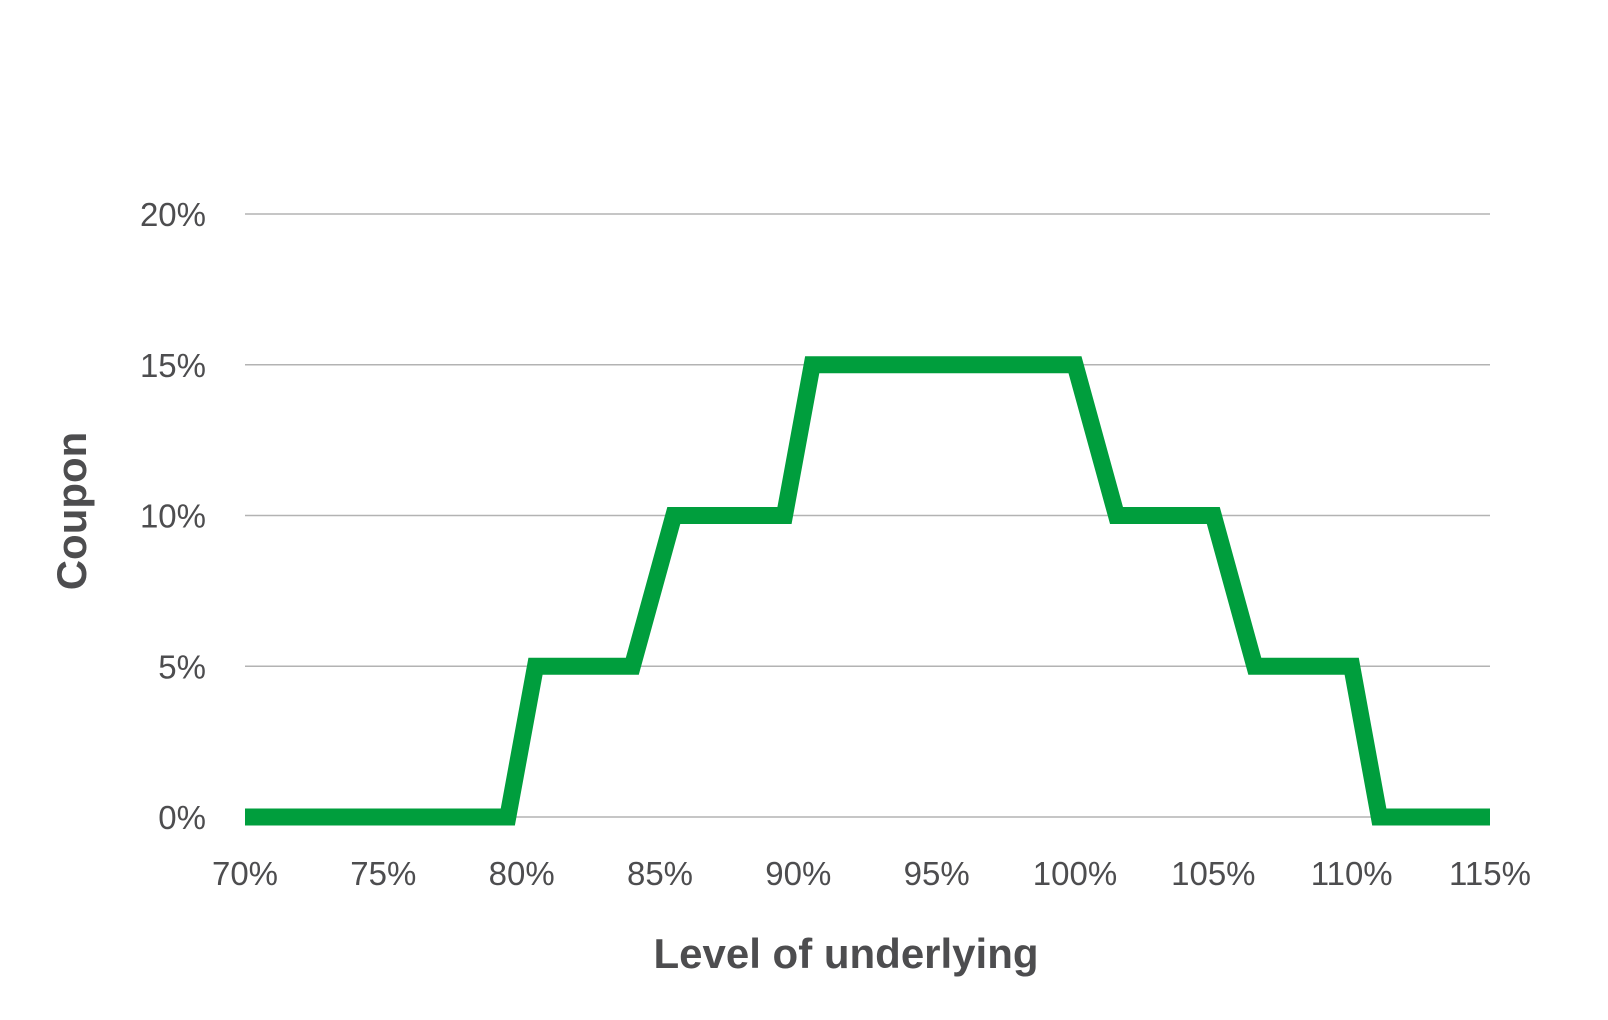  Describe the element at coordinates (1213, 873) in the screenshot. I see `x-tick-label: 105%` at that location.